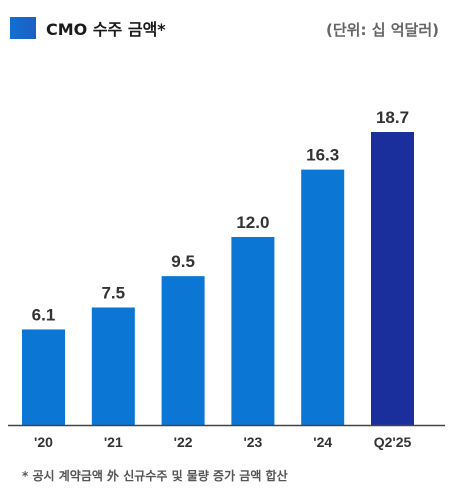 This screenshot has width=451, height=491. I want to click on x-tick-label-3: '23, so click(252, 442).